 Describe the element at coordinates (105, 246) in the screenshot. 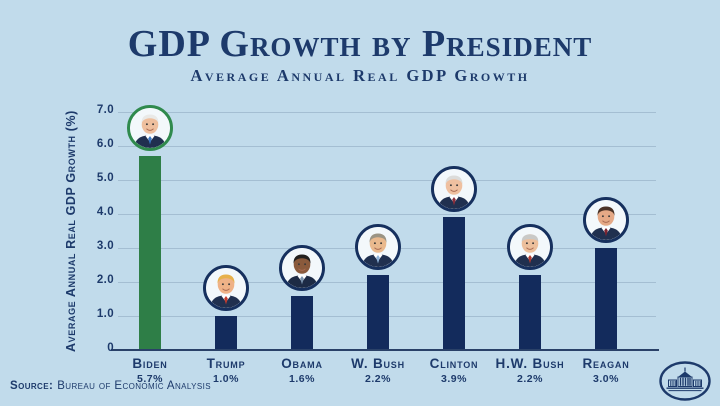

I see `y-tick-label: 3.0` at that location.